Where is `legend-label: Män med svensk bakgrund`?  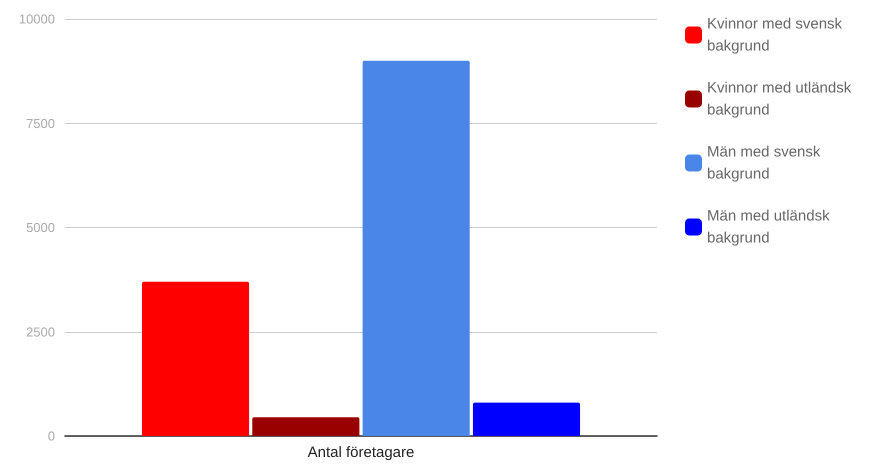
legend-label: Män med svensk bakgrund is located at coordinates (764, 163).